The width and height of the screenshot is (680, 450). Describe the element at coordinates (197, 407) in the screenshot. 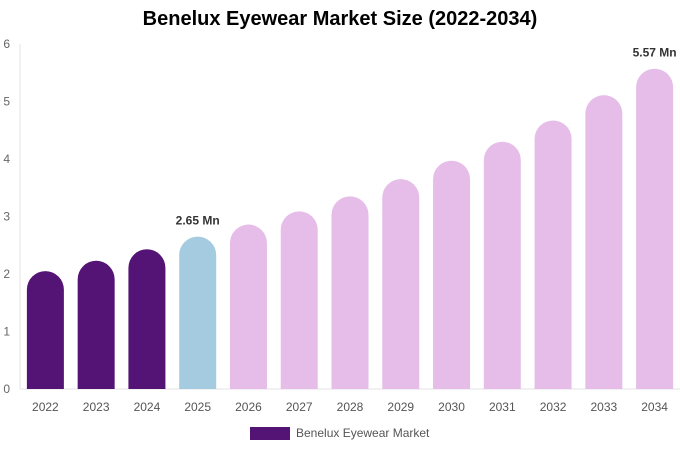

I see `x-tick-label: 2025` at that location.